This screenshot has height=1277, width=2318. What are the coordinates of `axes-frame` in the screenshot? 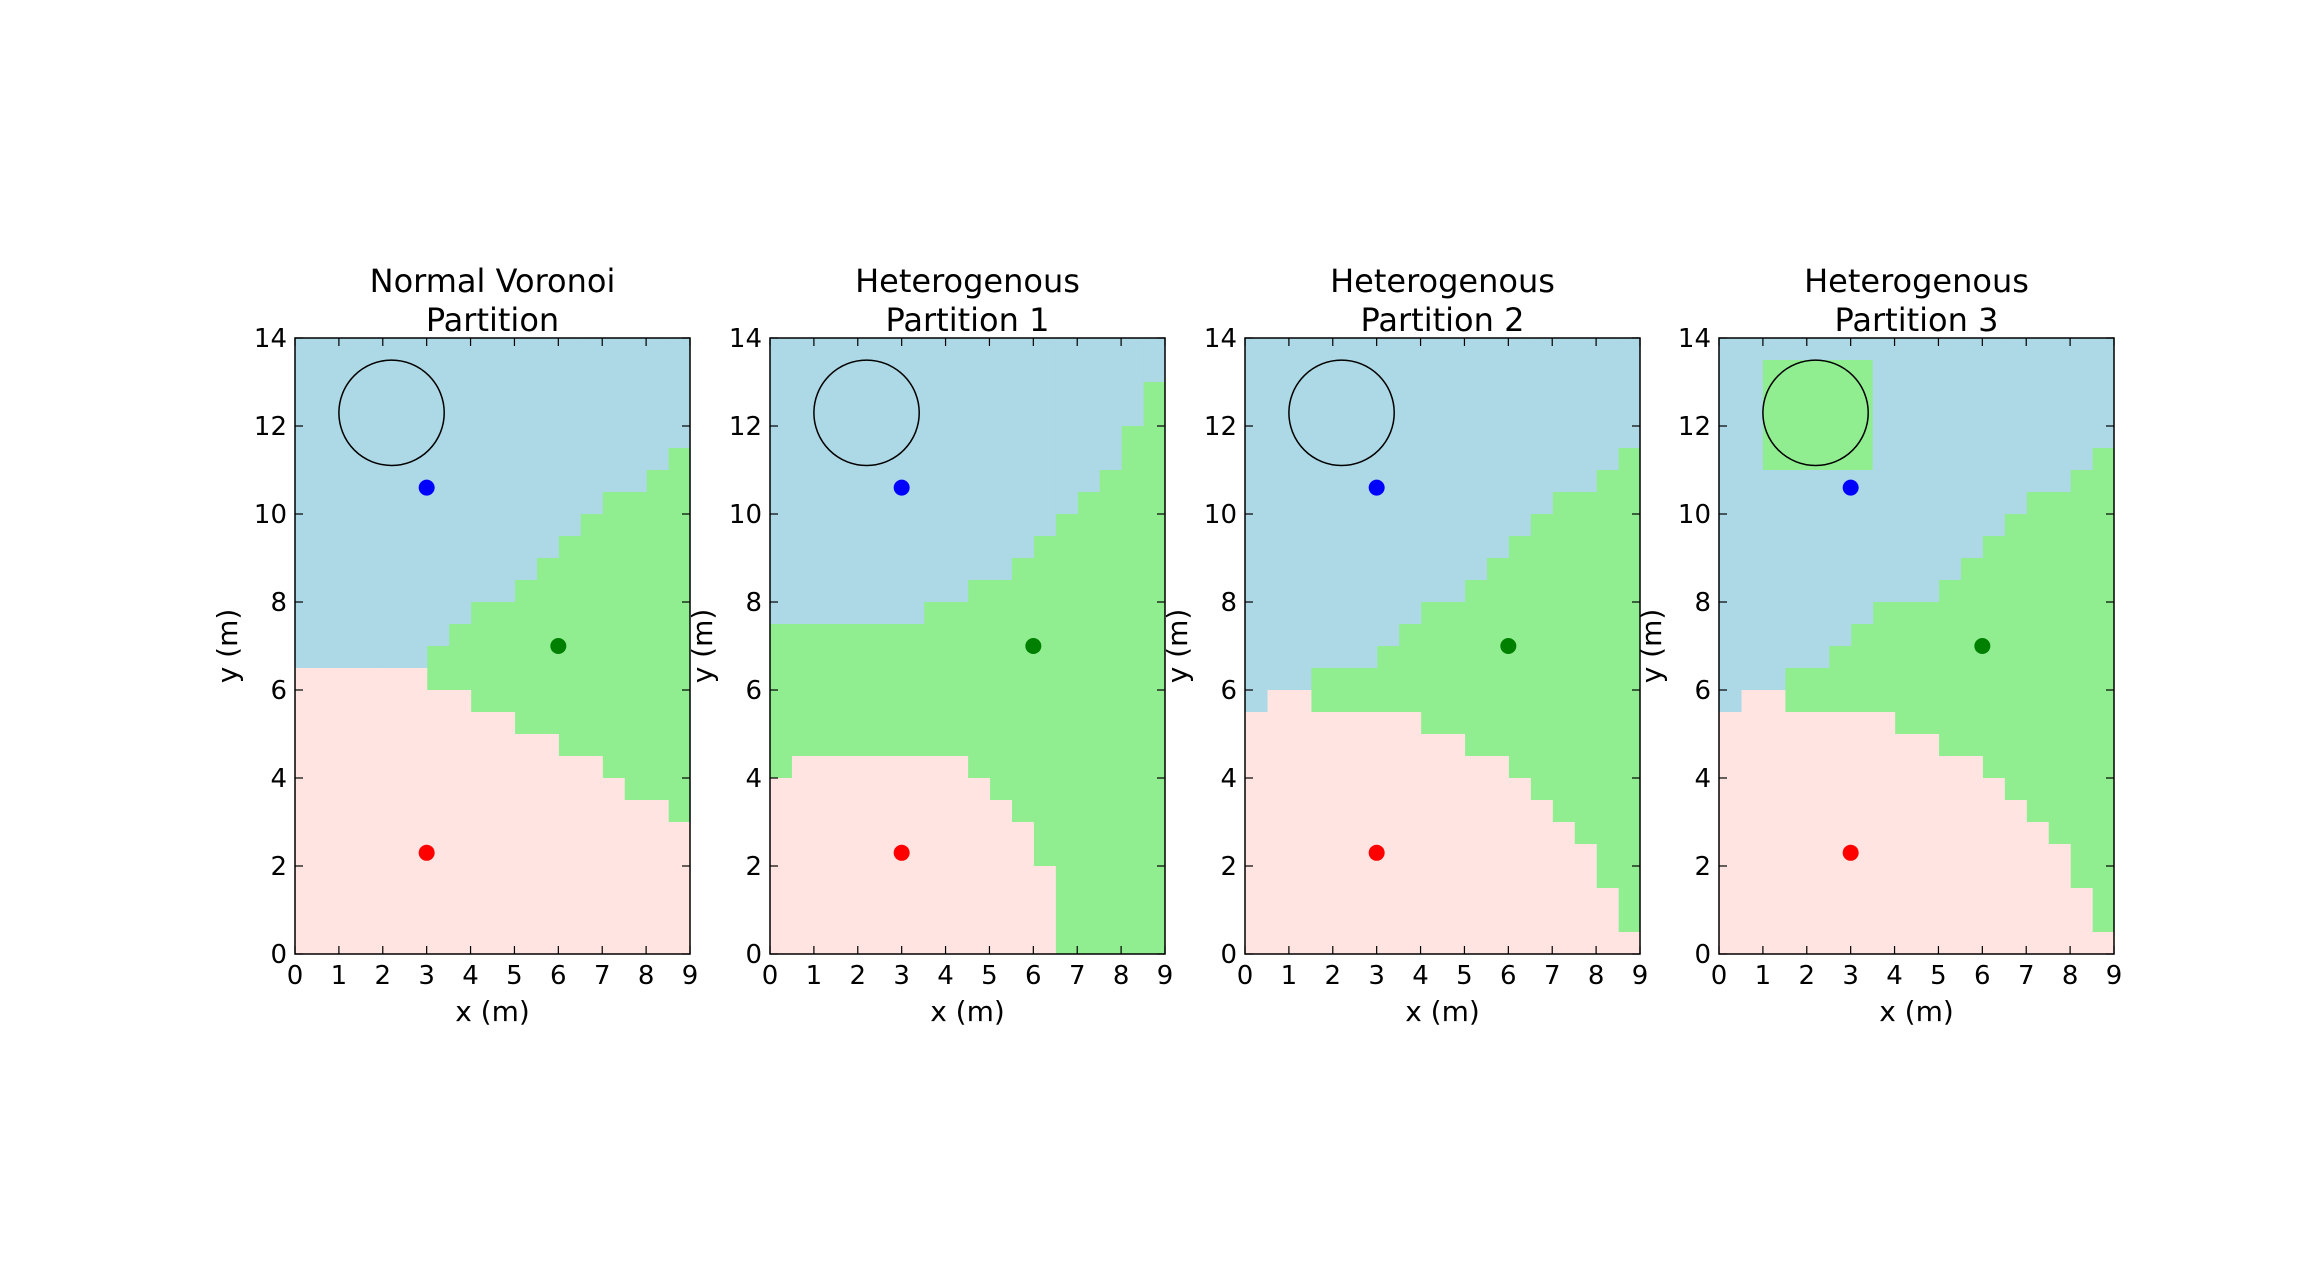 It's located at (492, 646).